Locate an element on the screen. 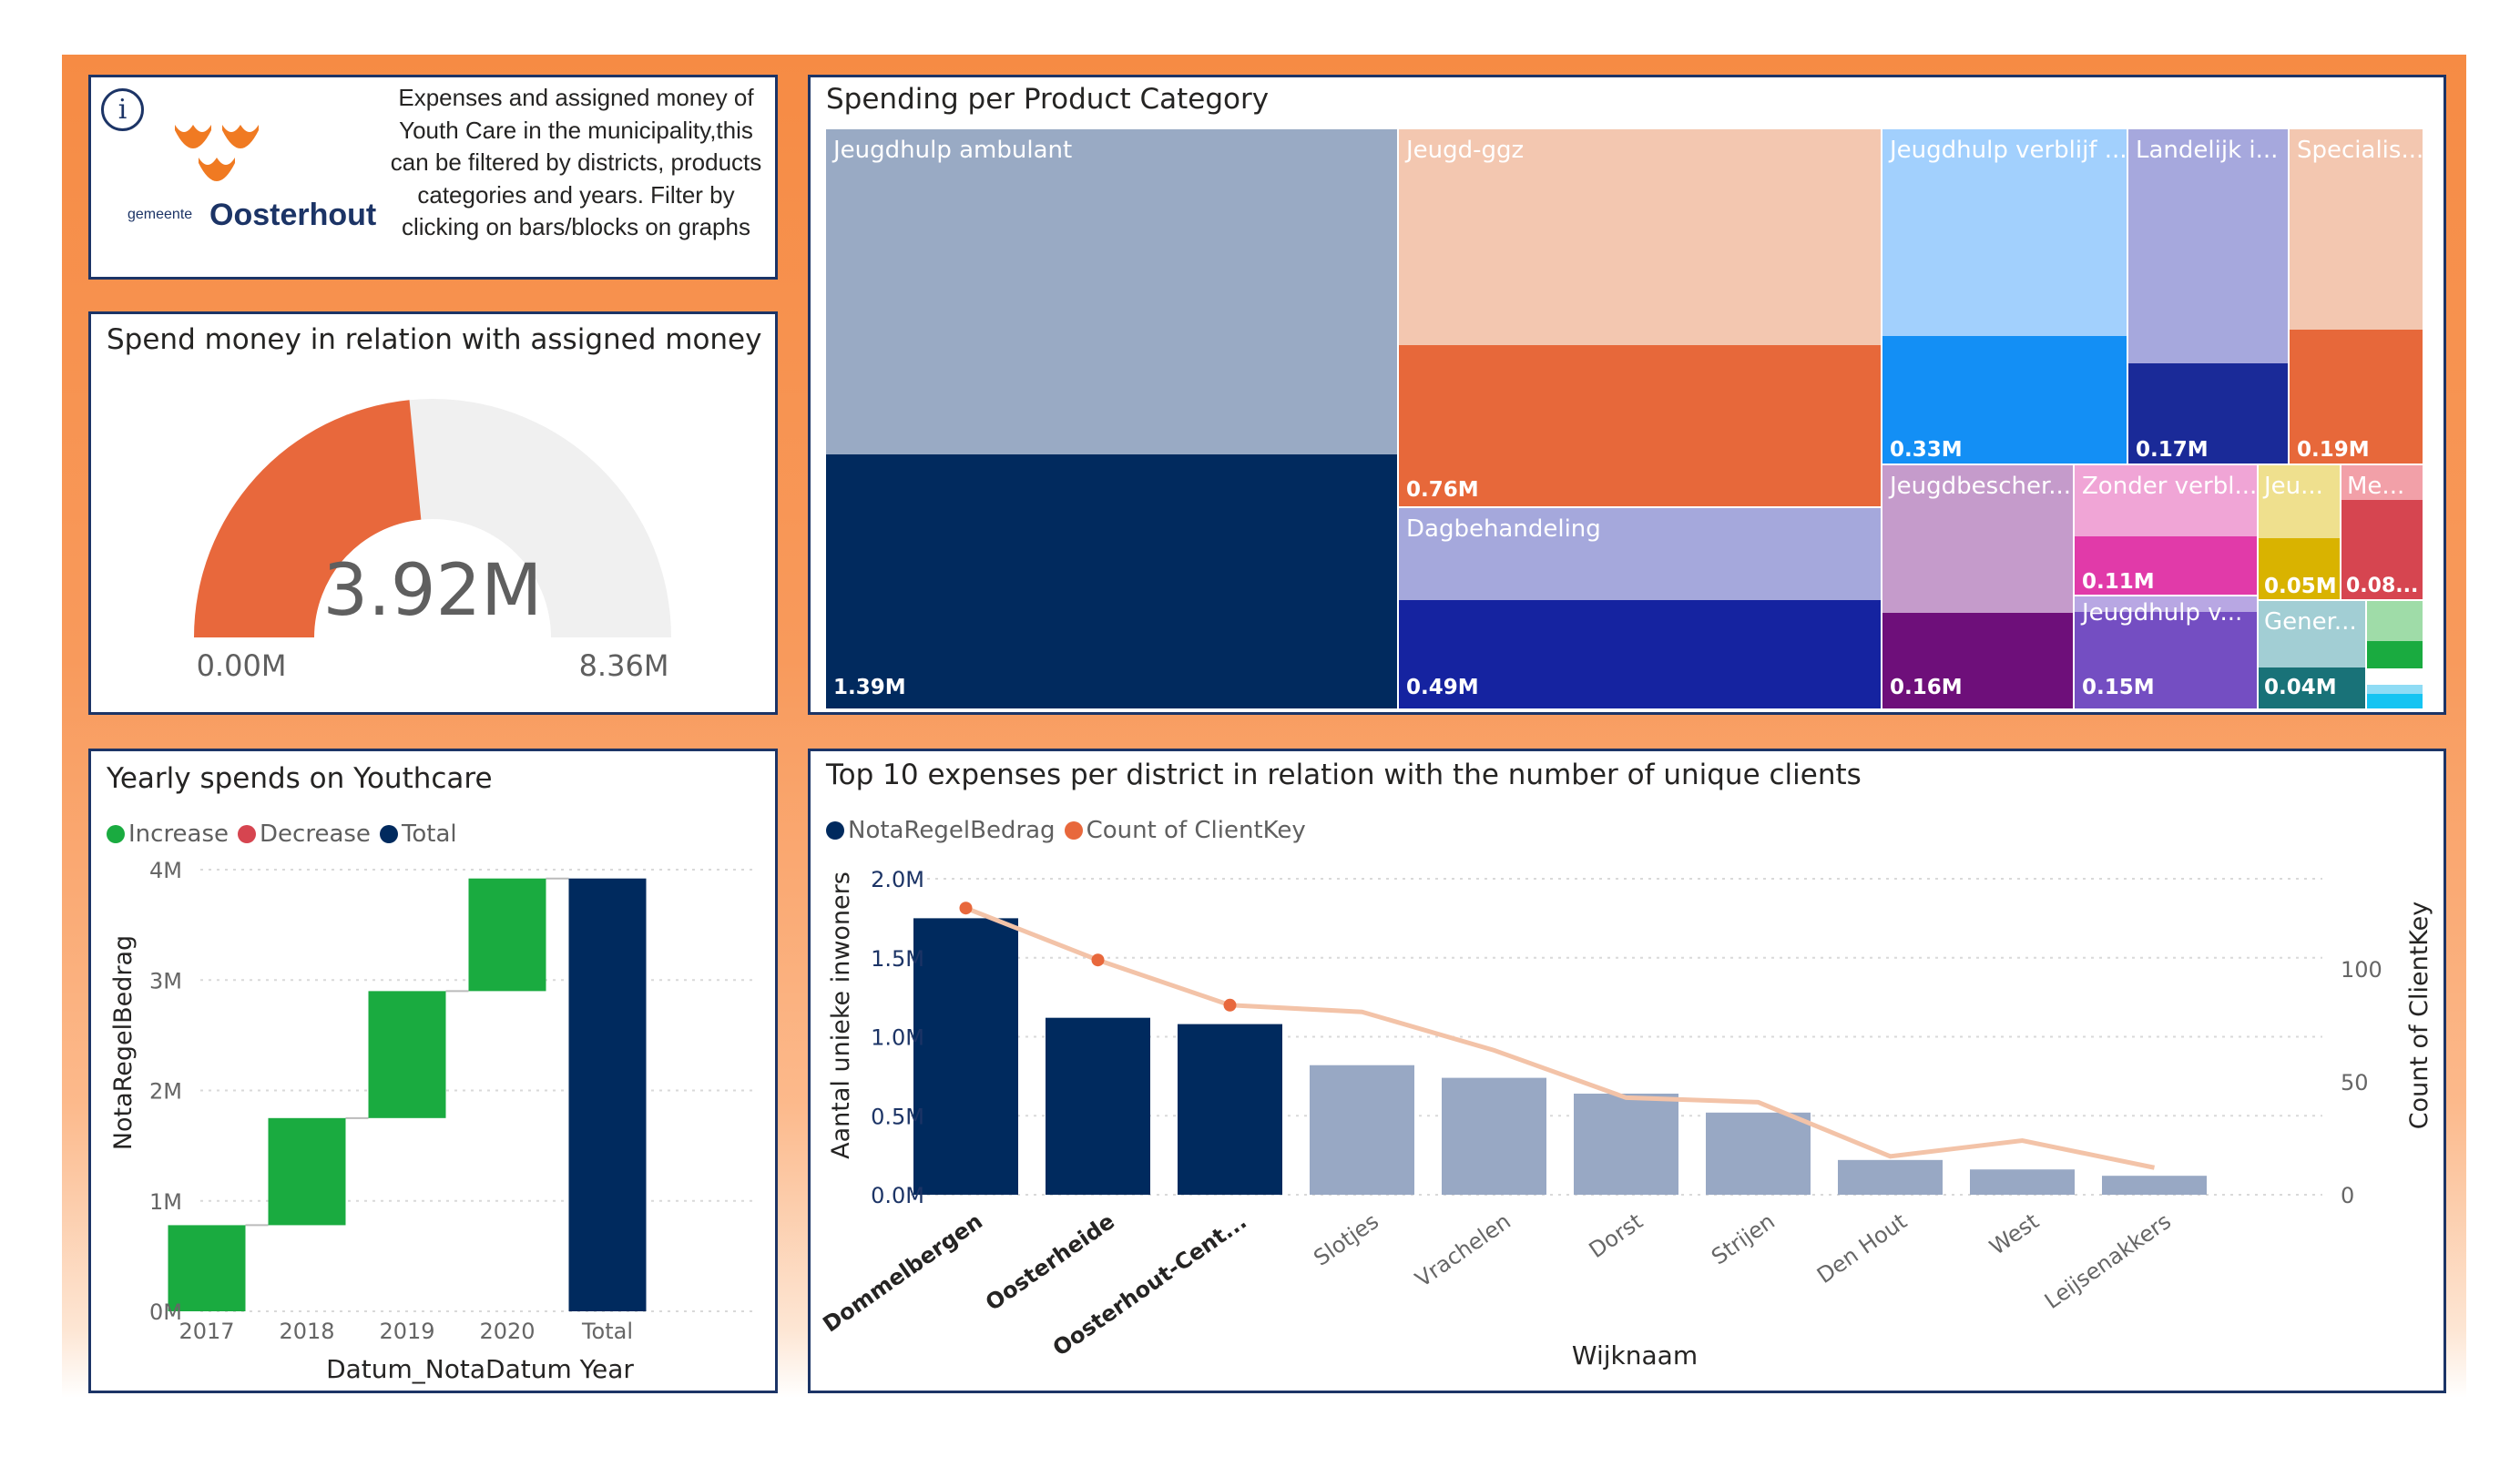 This screenshot has width=2520, height=1457. waterfall-x-axis-title: Datum_NotaDatum Year is located at coordinates (480, 1369).